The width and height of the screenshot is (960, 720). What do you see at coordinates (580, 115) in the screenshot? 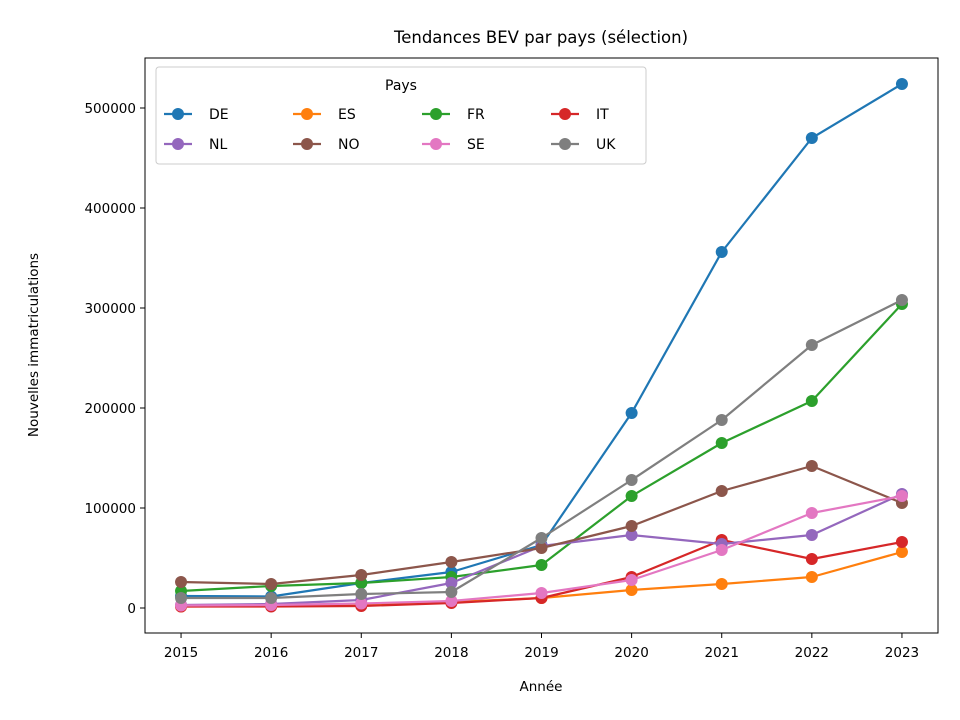
I see `legend-entry-it: IT` at bounding box center [580, 115].